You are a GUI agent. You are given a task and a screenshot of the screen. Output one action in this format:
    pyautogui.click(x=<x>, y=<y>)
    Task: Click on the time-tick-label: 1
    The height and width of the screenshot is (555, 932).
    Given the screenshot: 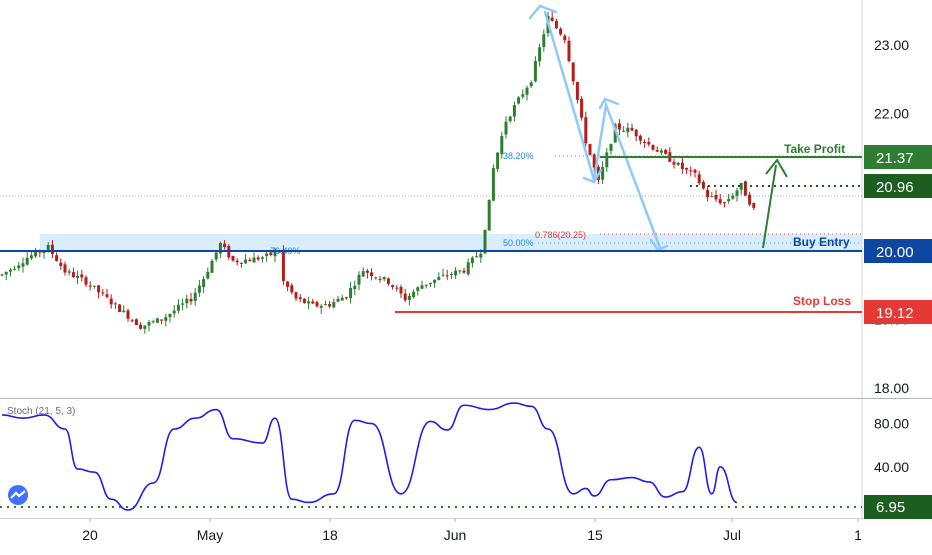 What is the action you would take?
    pyautogui.click(x=858, y=535)
    